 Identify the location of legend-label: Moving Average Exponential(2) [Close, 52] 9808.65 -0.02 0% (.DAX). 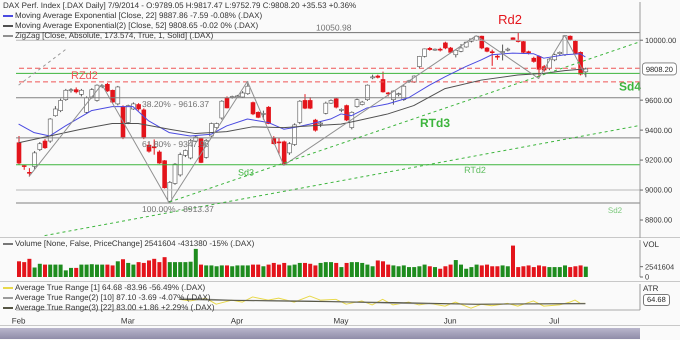
(136, 26).